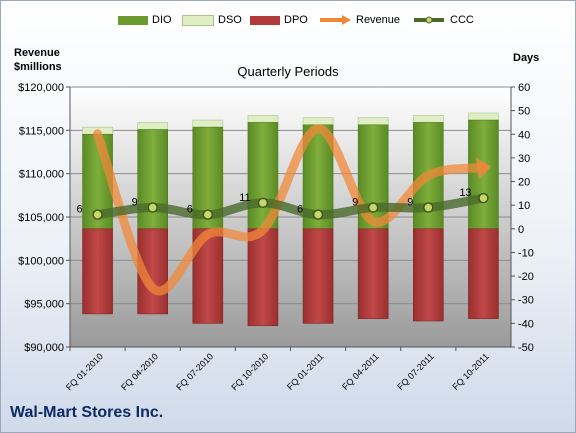  I want to click on right-tick-label: -40, so click(526, 324).